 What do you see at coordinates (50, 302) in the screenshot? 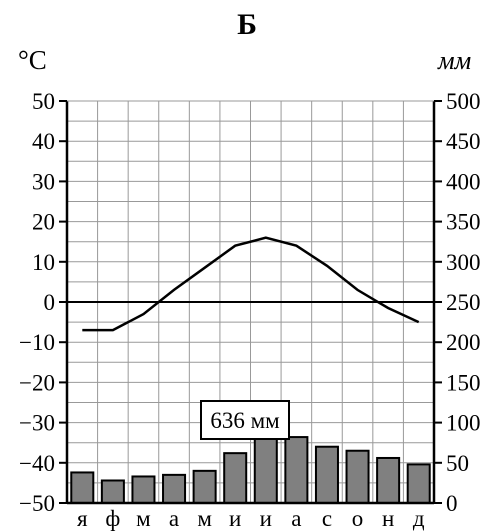
I see `left-tick-label: 0` at bounding box center [50, 302].